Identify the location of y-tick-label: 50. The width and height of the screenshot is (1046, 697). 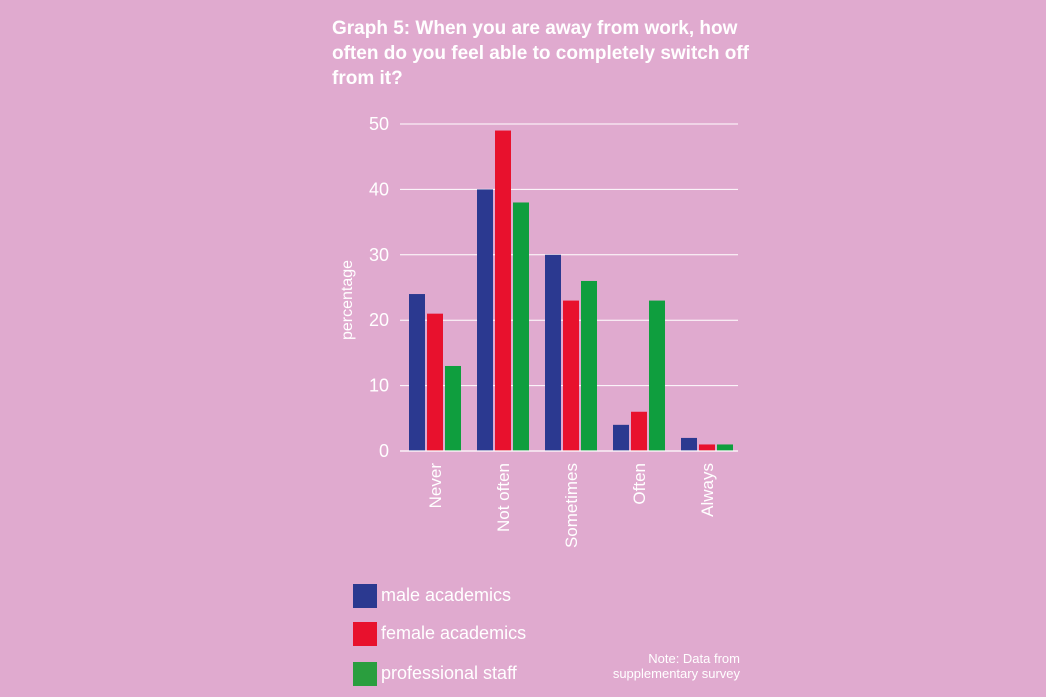
(379, 124).